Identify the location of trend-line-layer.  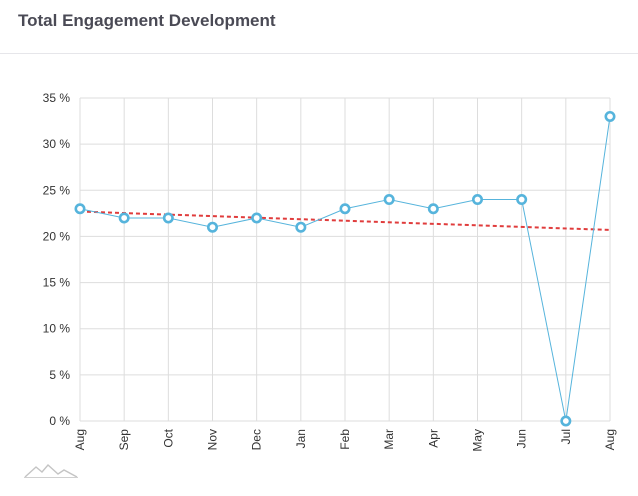
(345, 220).